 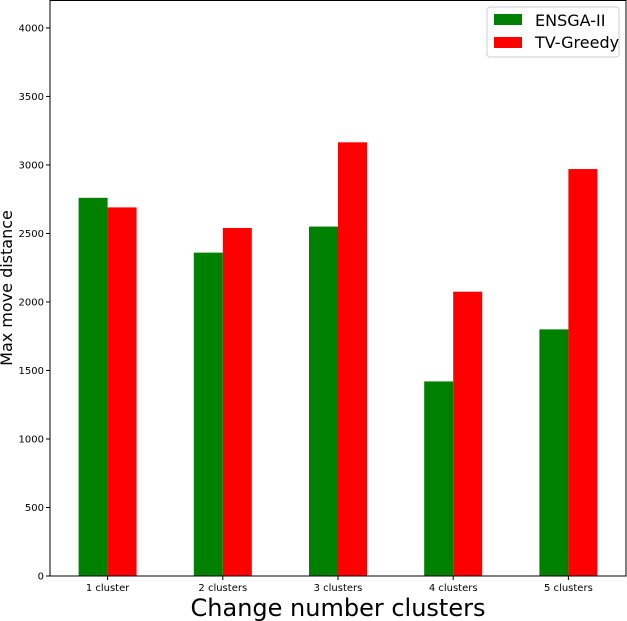 What do you see at coordinates (31, 439) in the screenshot?
I see `y-tick-label: 1000` at bounding box center [31, 439].